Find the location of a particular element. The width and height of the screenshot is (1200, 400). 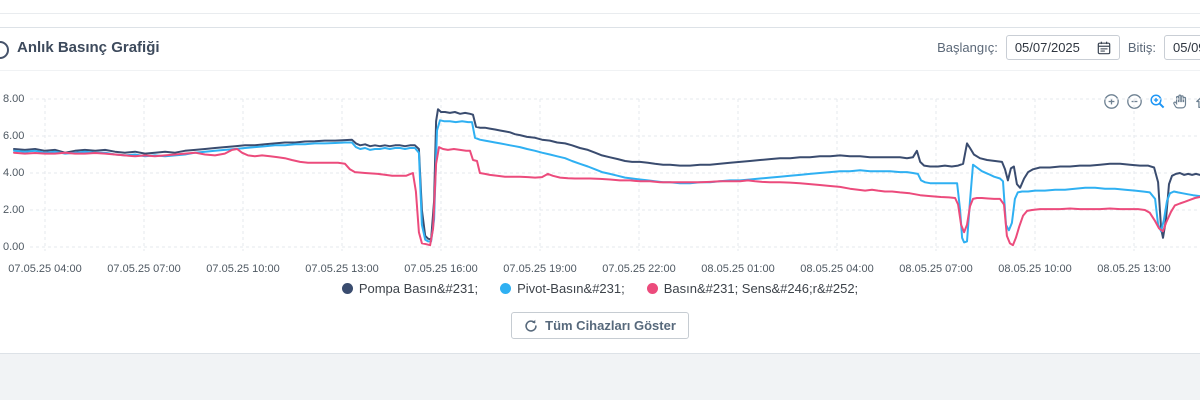

x-axis-tick: 07.05.25 04:00 is located at coordinates (45, 269).